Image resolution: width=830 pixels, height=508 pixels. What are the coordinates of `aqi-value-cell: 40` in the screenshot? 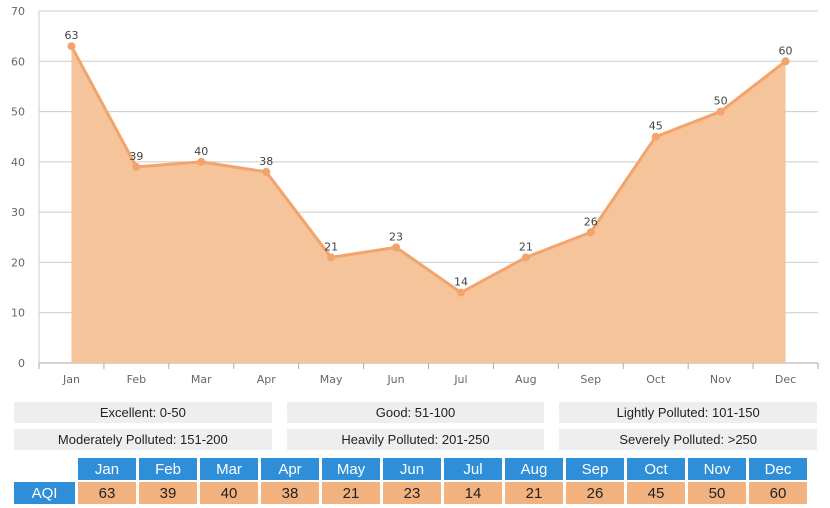 It's located at (230, 494).